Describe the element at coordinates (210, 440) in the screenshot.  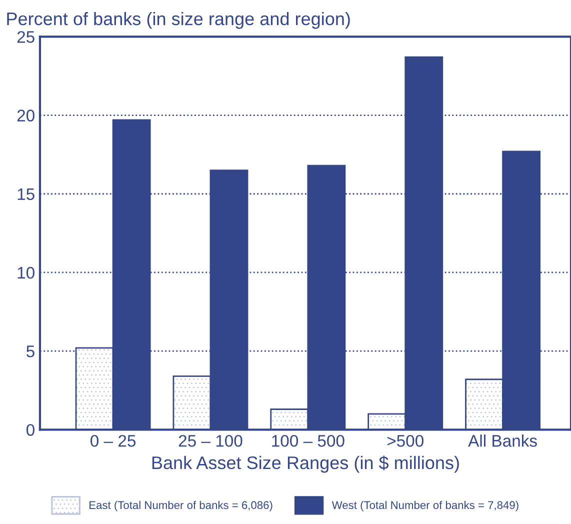
I see `x-tick-label: 25 – 100` at that location.